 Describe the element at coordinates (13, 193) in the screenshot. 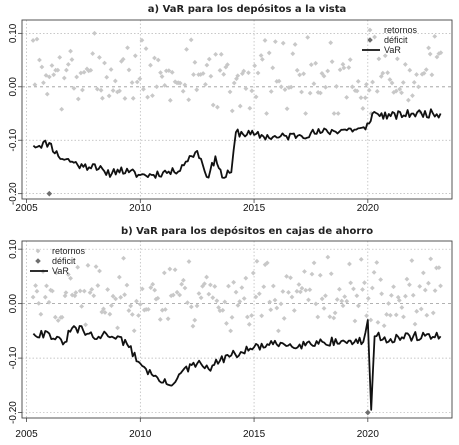

I see `panel-0-ytick-label: -0.20` at that location.